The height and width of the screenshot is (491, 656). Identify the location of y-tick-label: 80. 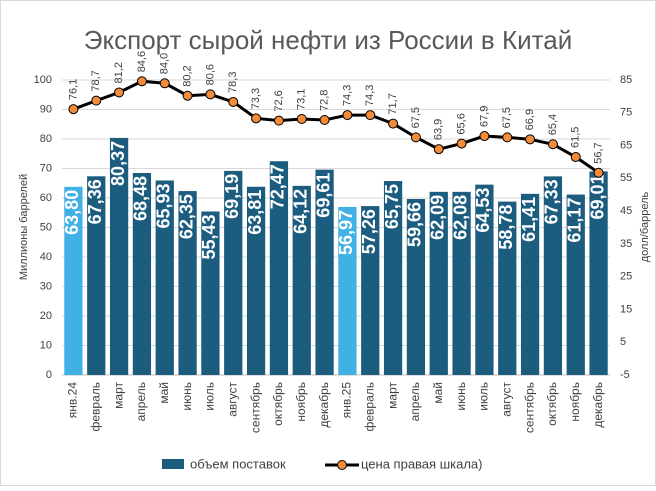
(46, 139).